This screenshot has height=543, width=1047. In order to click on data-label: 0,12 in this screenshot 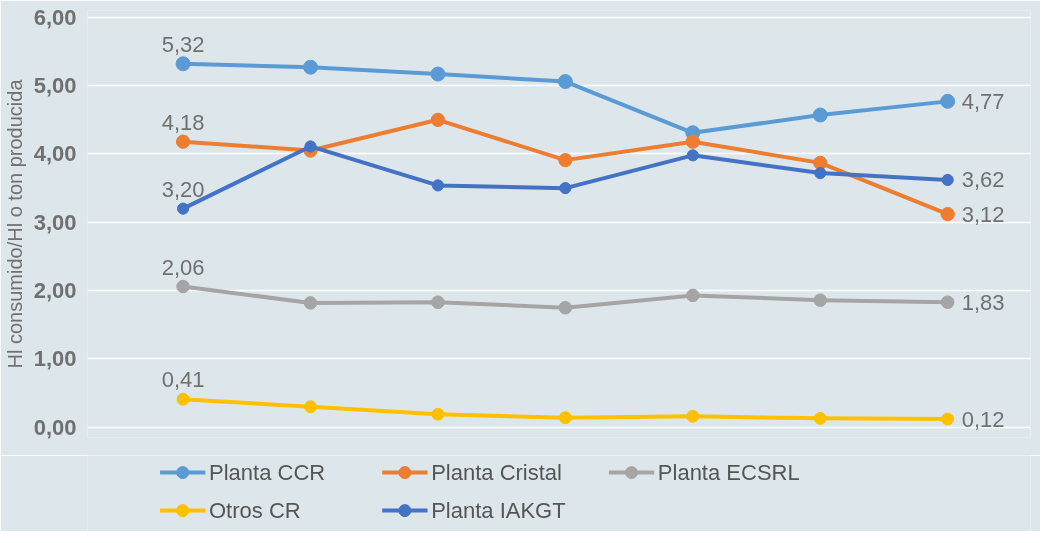, I will do `click(983, 419)`.